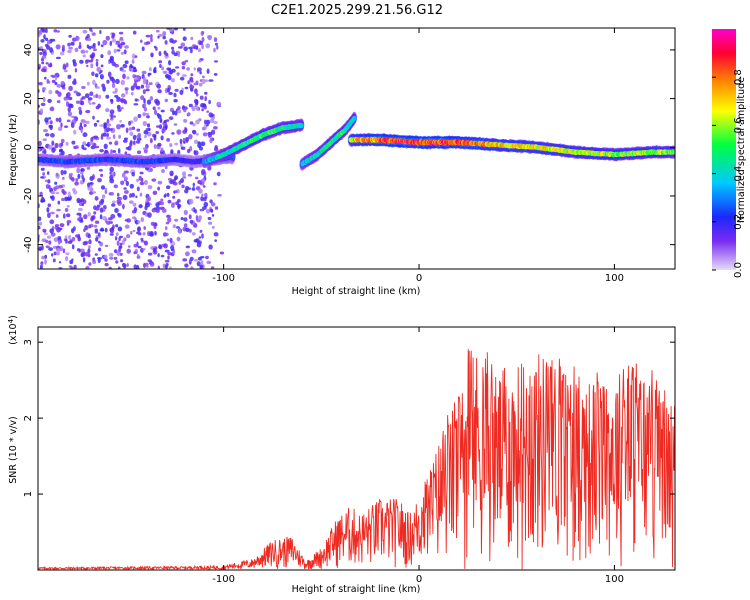  Describe the element at coordinates (357, 10) in the screenshot. I see `figure-title: C2E1.2025.299.21.56.G12` at that location.